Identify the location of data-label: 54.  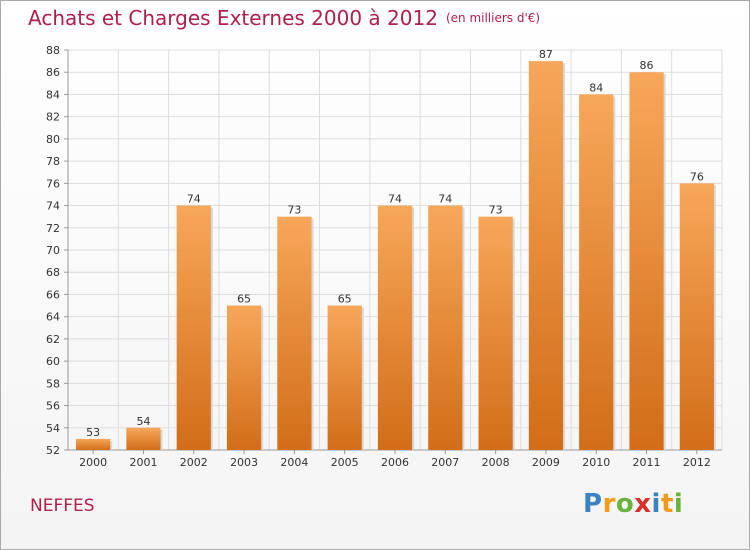
(143, 421).